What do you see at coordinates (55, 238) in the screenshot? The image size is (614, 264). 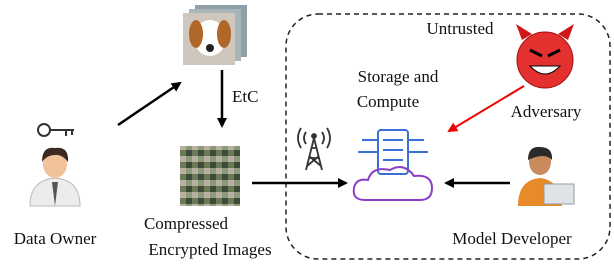 I see `node-label: Data Owner` at bounding box center [55, 238].